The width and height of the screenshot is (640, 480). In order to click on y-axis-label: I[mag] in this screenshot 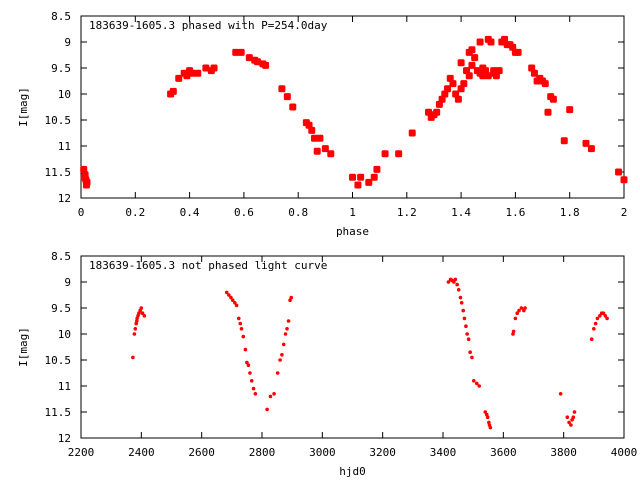, I will do `click(23, 347)`.